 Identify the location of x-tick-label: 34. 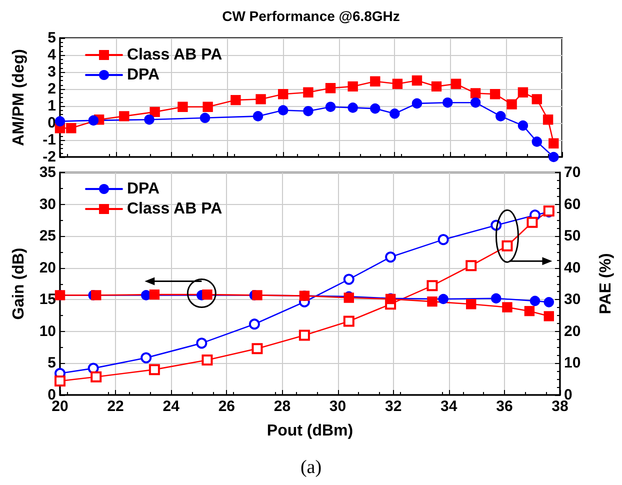
(449, 406).